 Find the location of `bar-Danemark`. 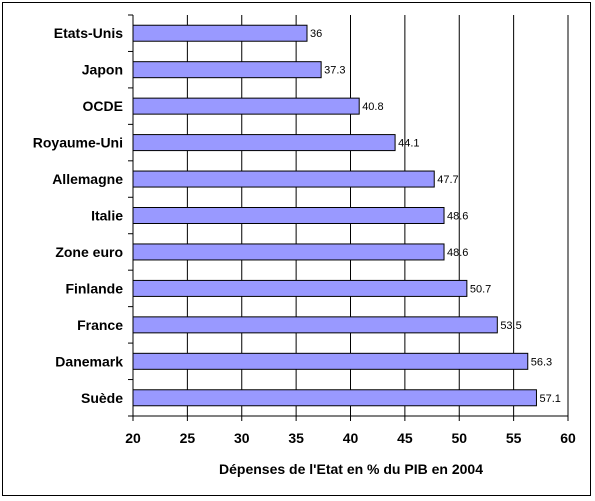

bar-Danemark is located at coordinates (330, 361).